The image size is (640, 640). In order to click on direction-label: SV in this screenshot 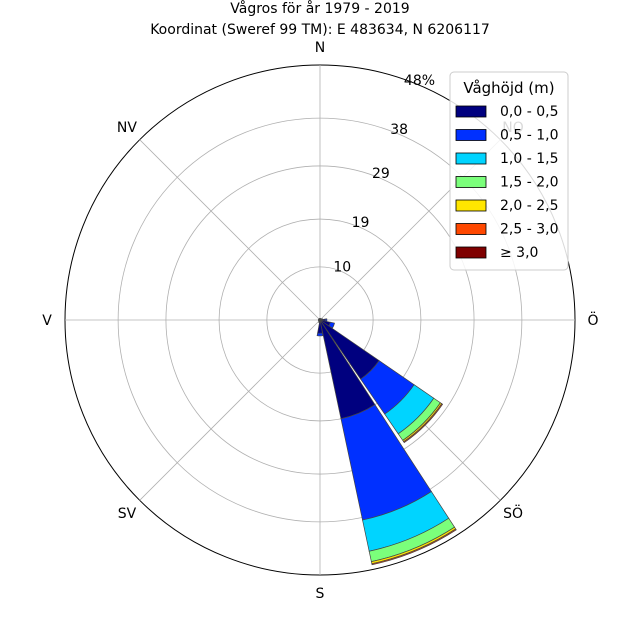, I will do `click(127, 514)`.